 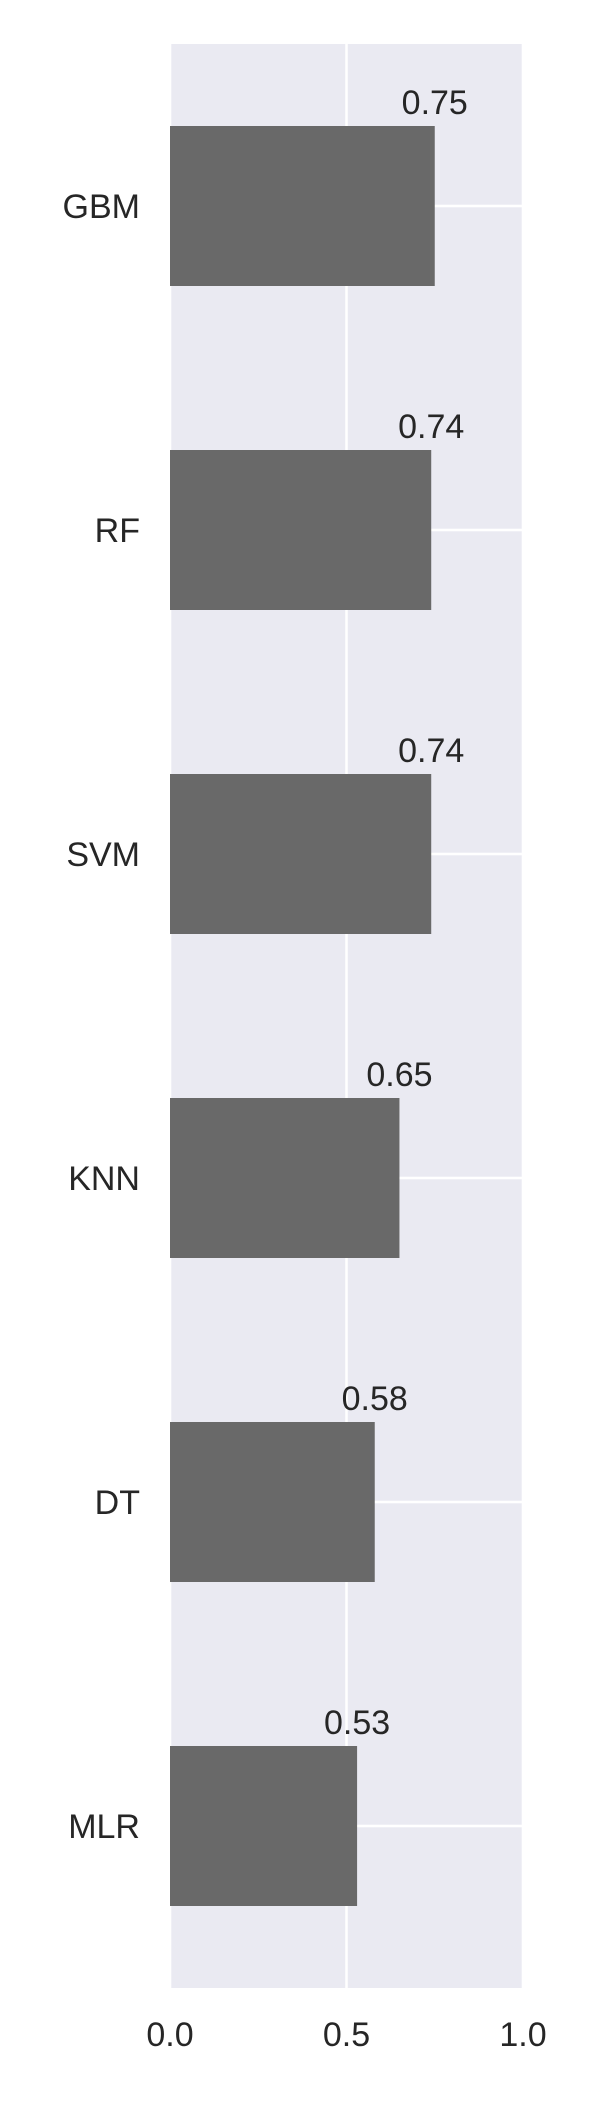 What do you see at coordinates (101, 207) in the screenshot?
I see `y-tick-label-gbm: GBM` at bounding box center [101, 207].